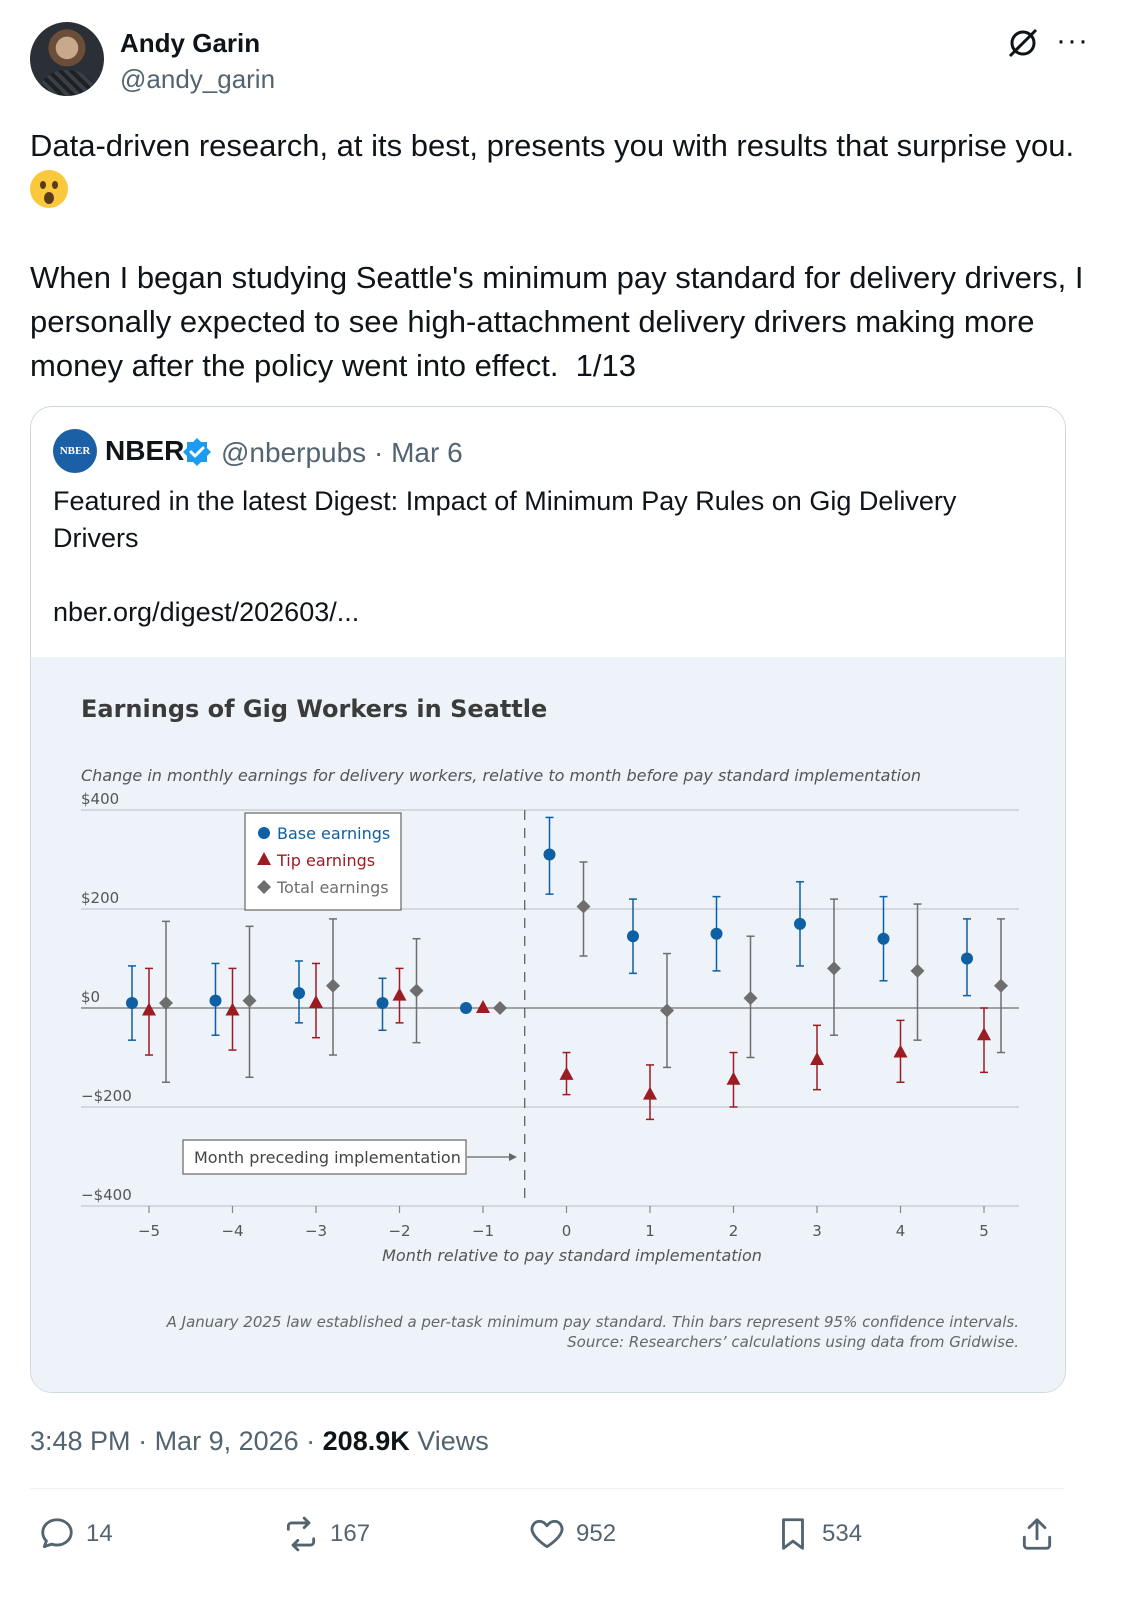 The height and width of the screenshot is (1609, 1123). What do you see at coordinates (842, 1533) in the screenshot?
I see `bookmark-count: 534` at bounding box center [842, 1533].